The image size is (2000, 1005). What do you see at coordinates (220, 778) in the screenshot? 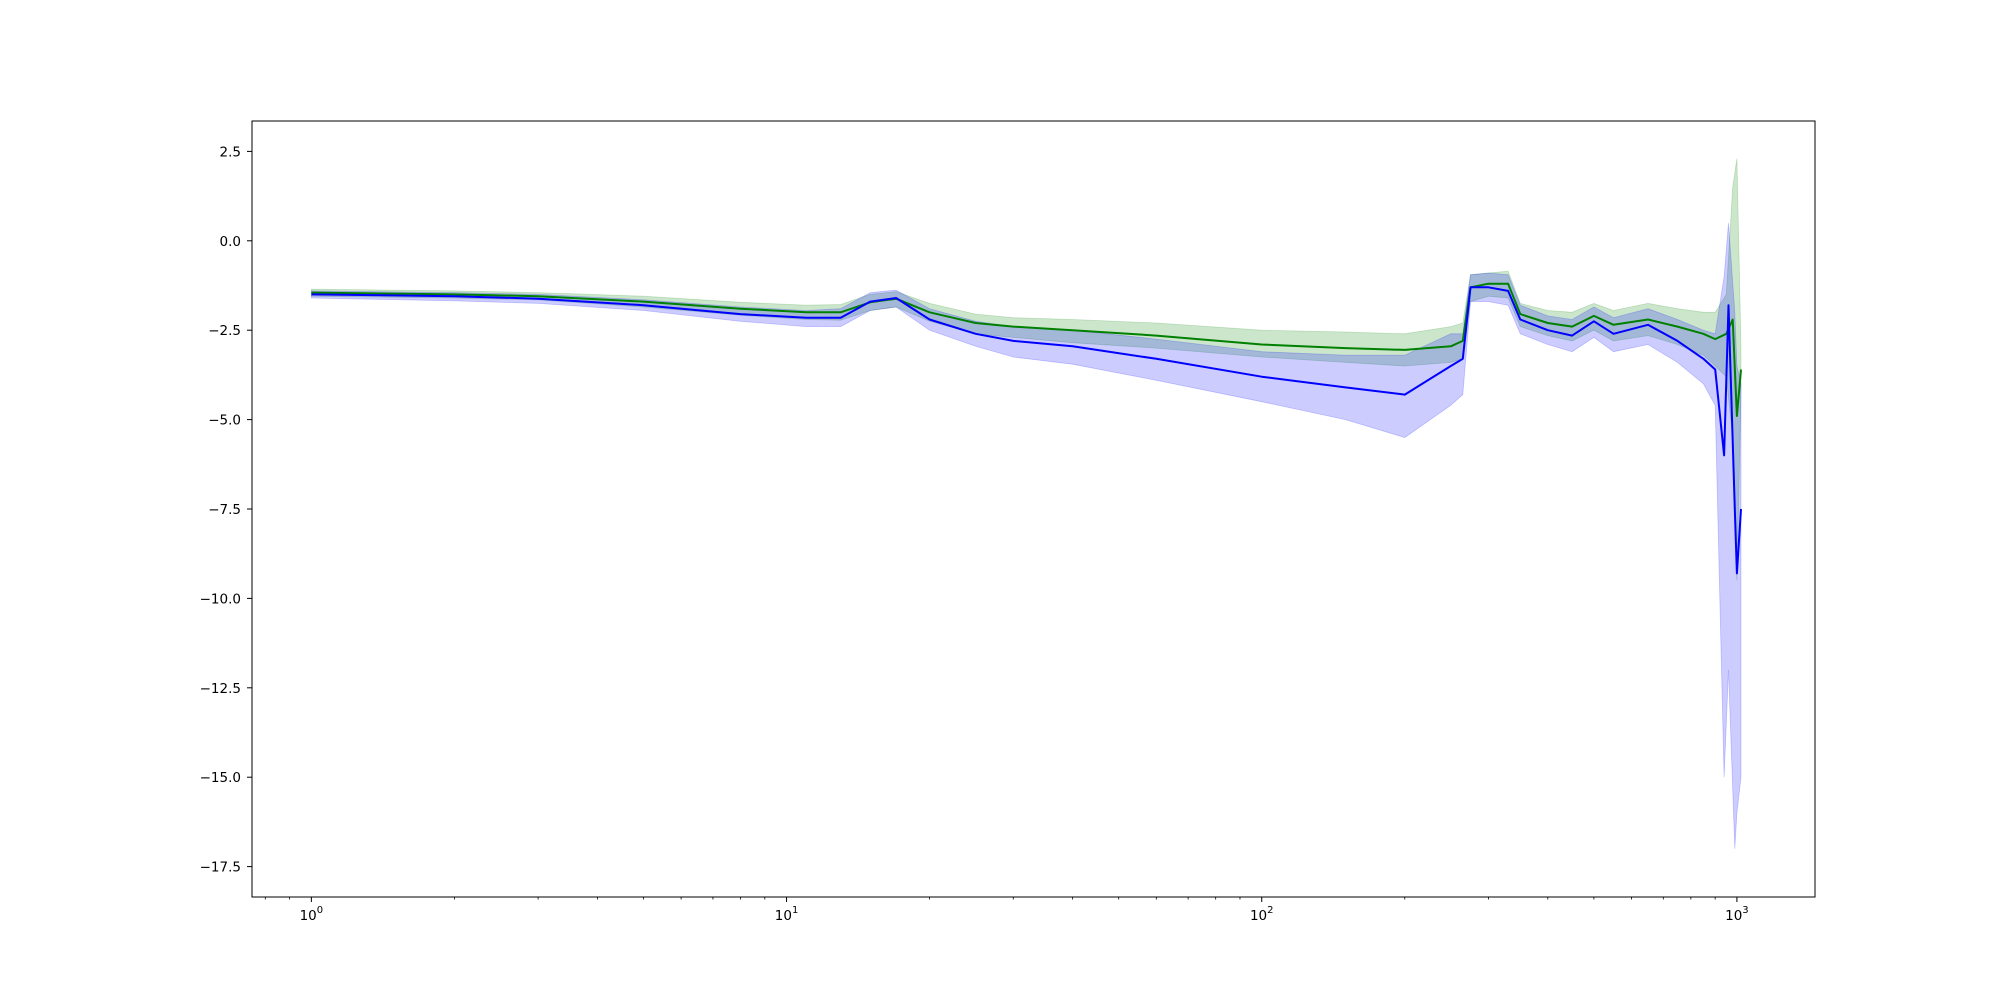
I see `y-tick-label: −15.0` at bounding box center [220, 778].